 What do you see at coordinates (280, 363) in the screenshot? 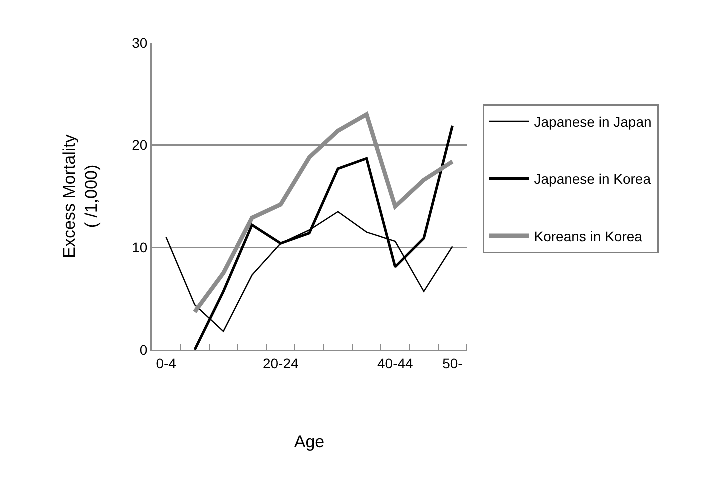
I see `x-tick-label: 20-24` at bounding box center [280, 363].